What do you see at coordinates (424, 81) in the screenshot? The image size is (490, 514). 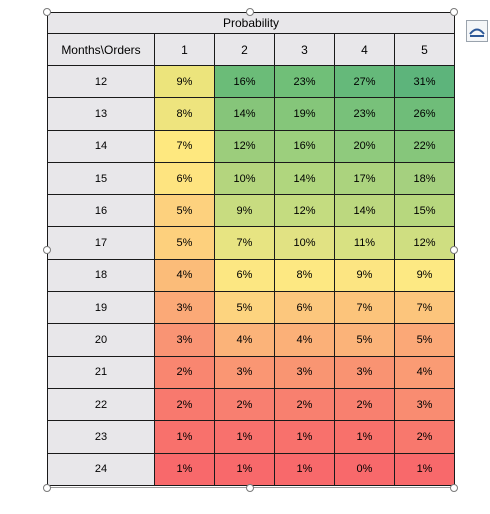 I see `probability-cell: 31%` at bounding box center [424, 81].